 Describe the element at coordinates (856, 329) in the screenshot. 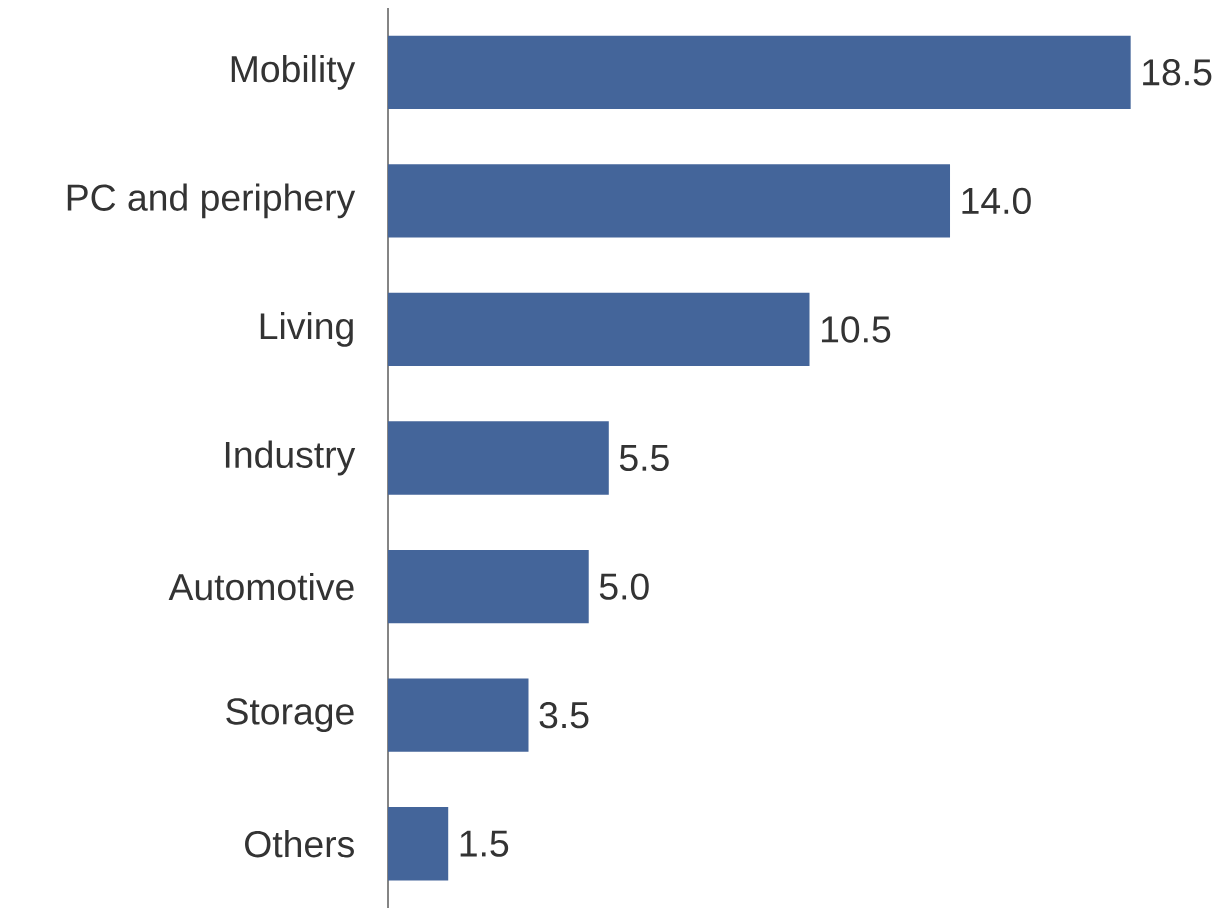

I see `data-label: 10.5` at that location.